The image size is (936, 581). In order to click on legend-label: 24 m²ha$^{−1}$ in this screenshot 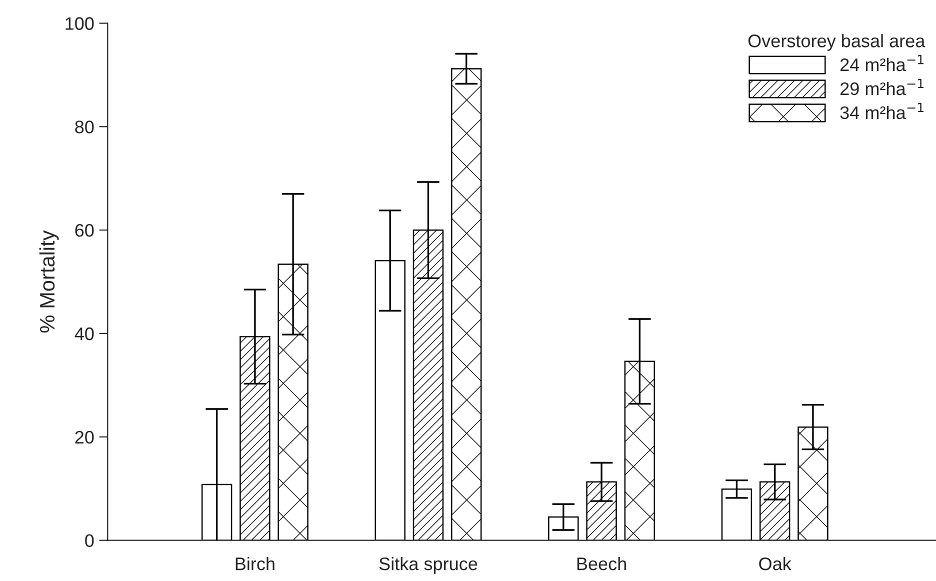, I will do `click(882, 63)`.